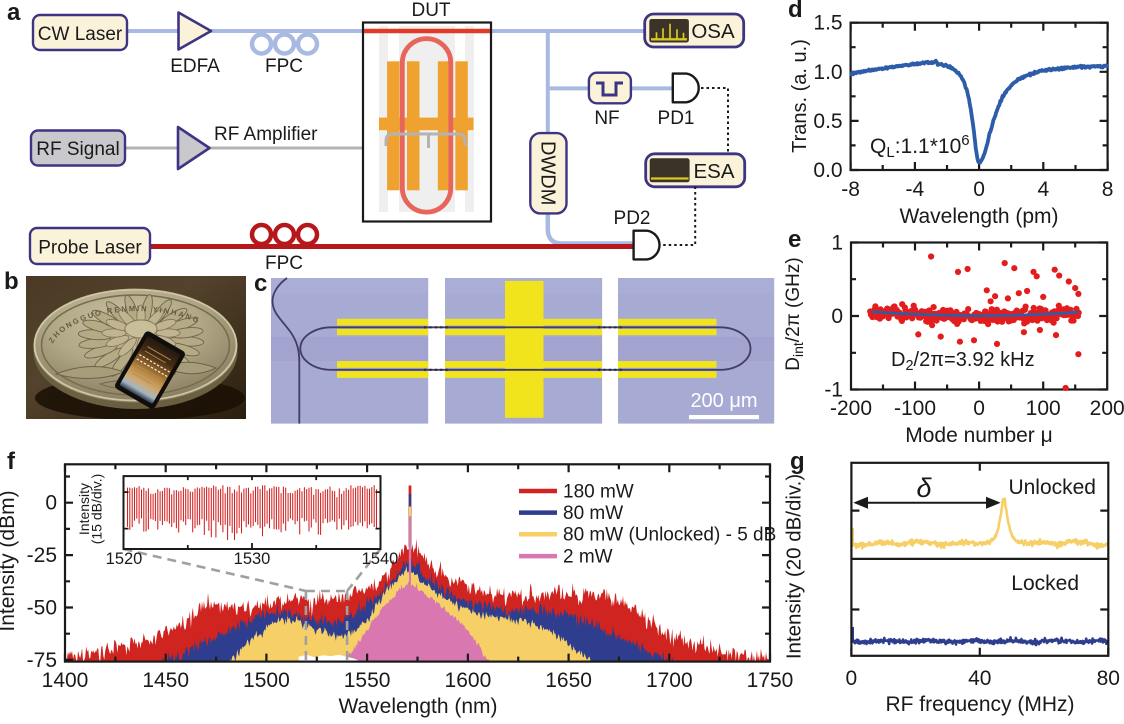 The height and width of the screenshot is (724, 1124). What do you see at coordinates (266, 680) in the screenshot?
I see `svg-text: 1500` at bounding box center [266, 680].